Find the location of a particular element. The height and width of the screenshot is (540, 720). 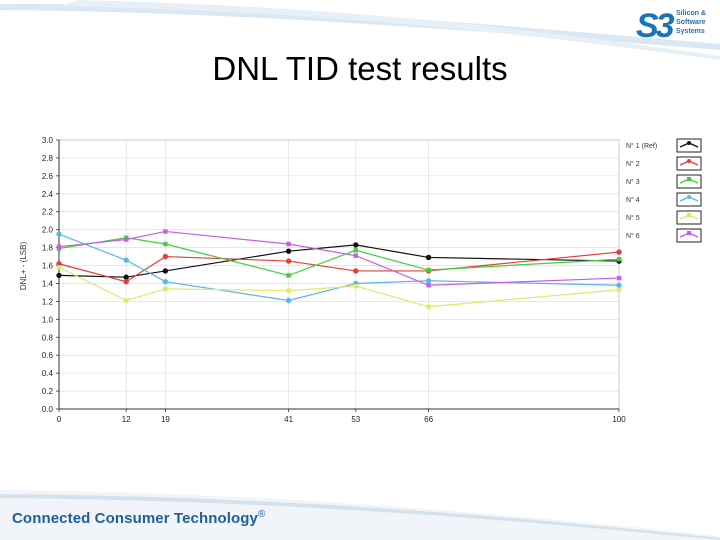

x-tick-label: 100 is located at coordinates (619, 419).